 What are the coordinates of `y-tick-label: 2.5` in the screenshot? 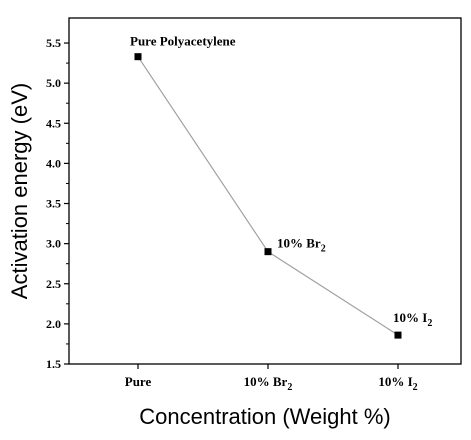 It's located at (53, 284).